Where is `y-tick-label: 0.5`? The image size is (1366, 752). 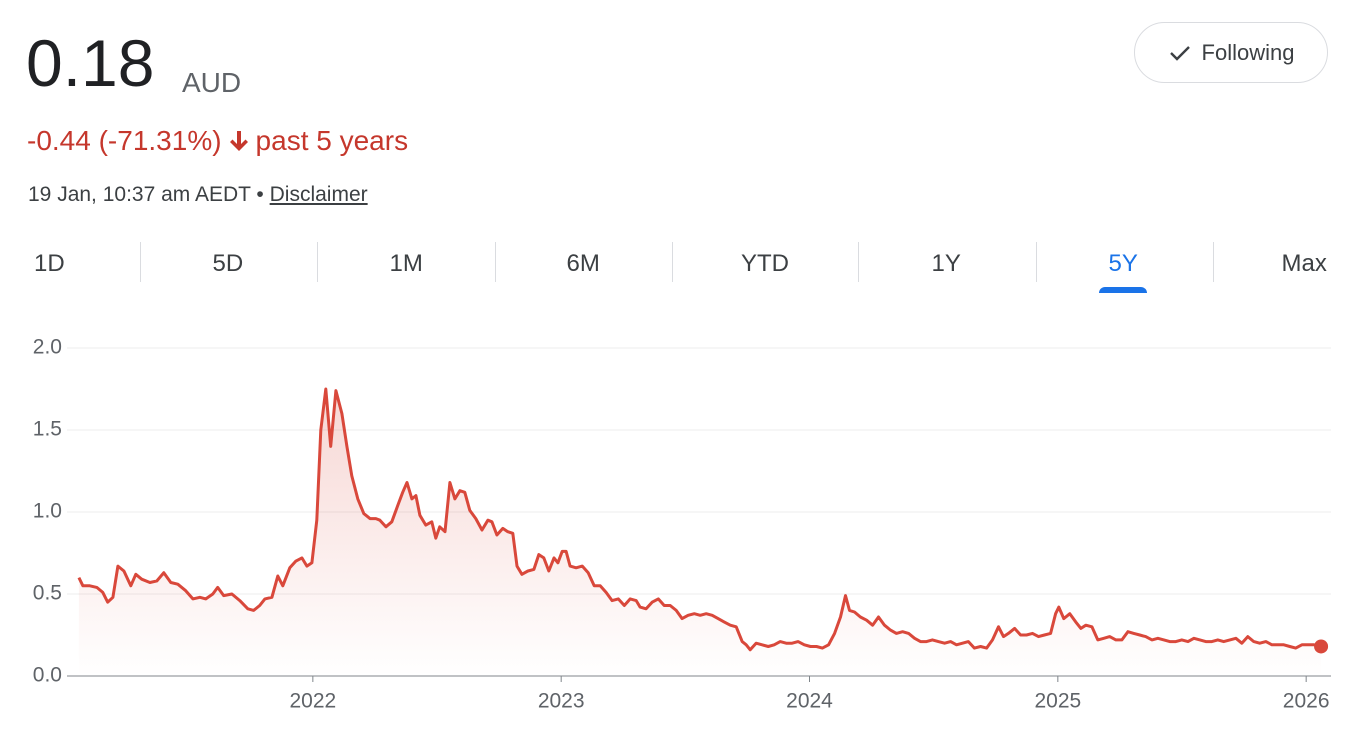
y-tick-label: 0.5 is located at coordinates (47, 593).